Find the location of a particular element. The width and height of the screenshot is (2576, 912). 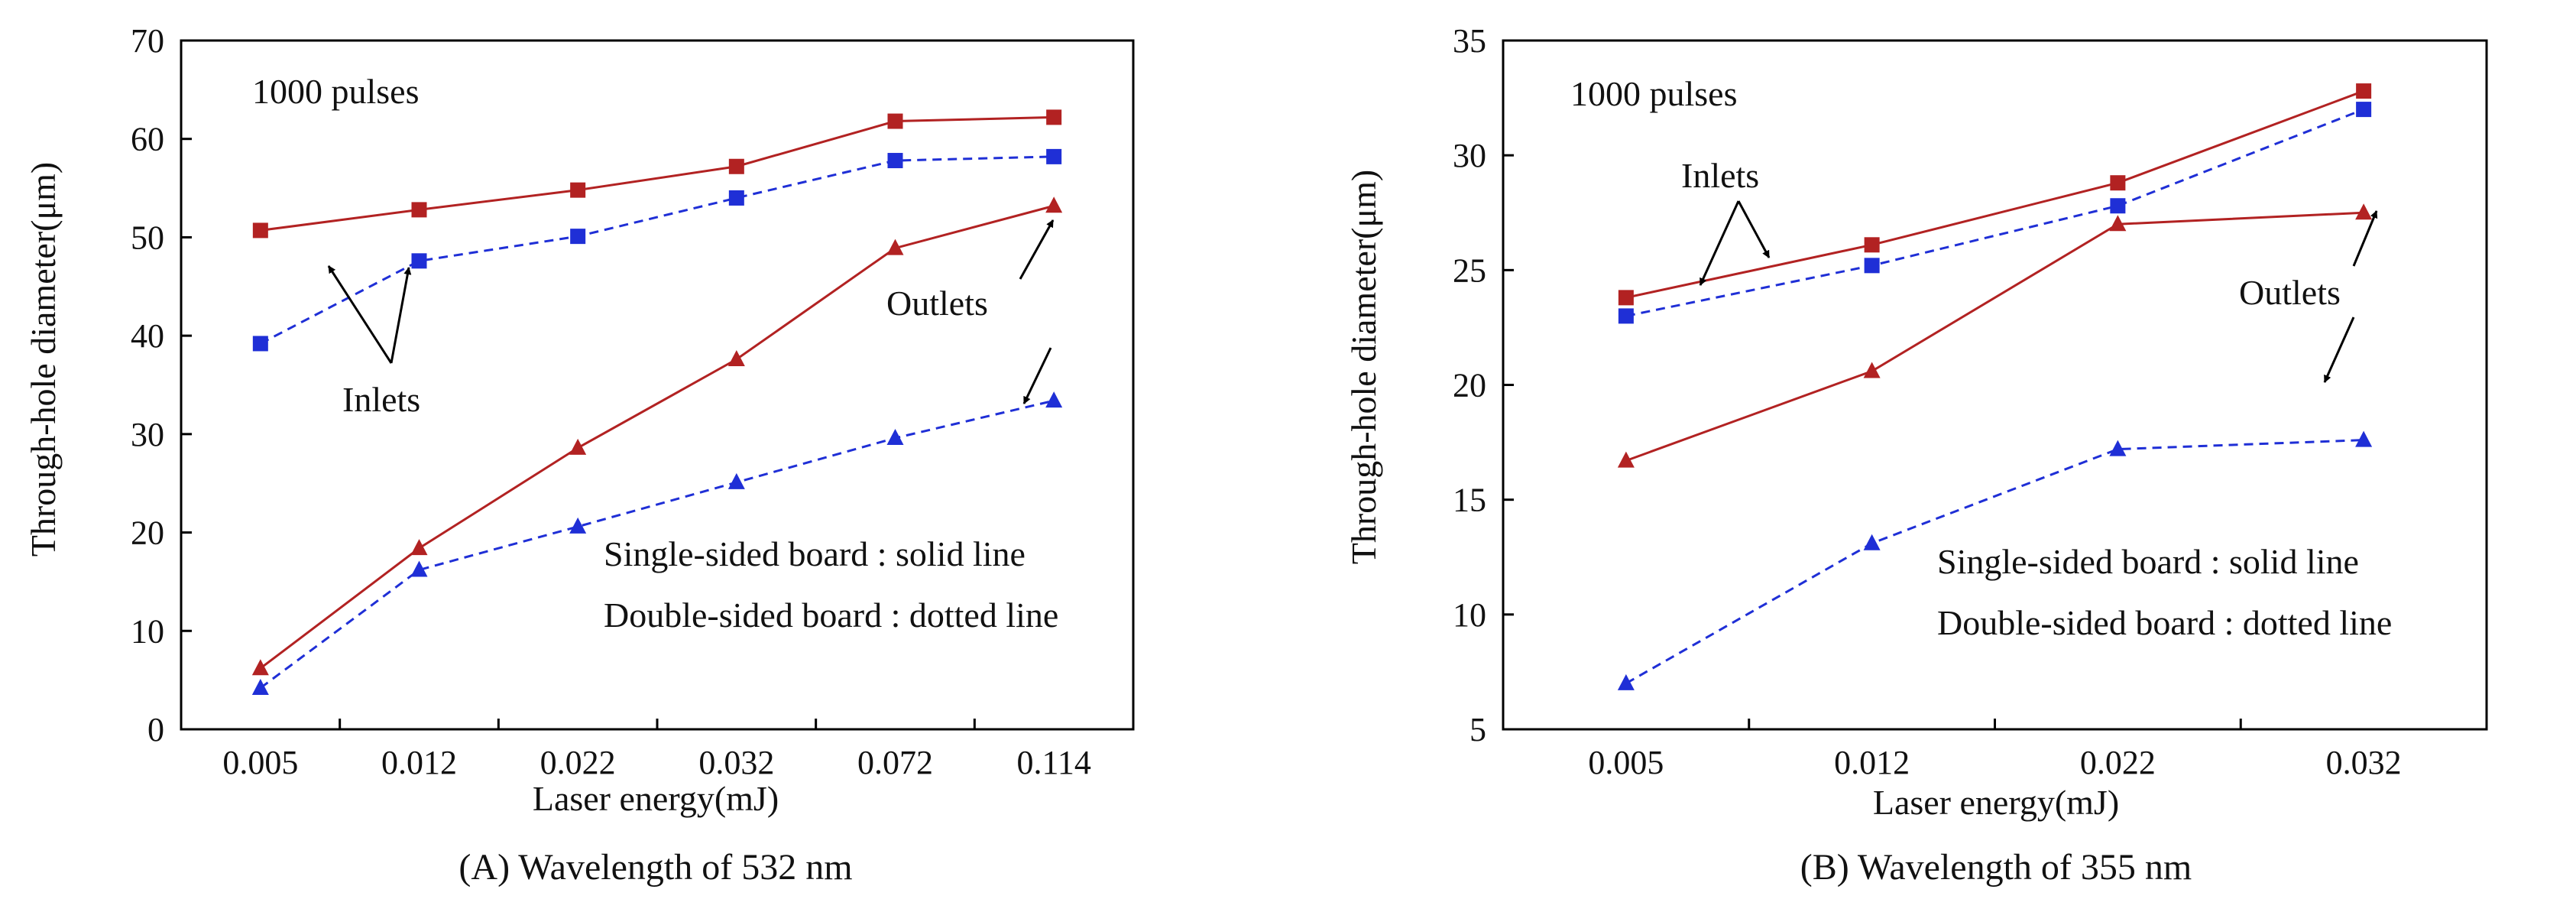

chart-a-ytick-label: 30 is located at coordinates (147, 434).